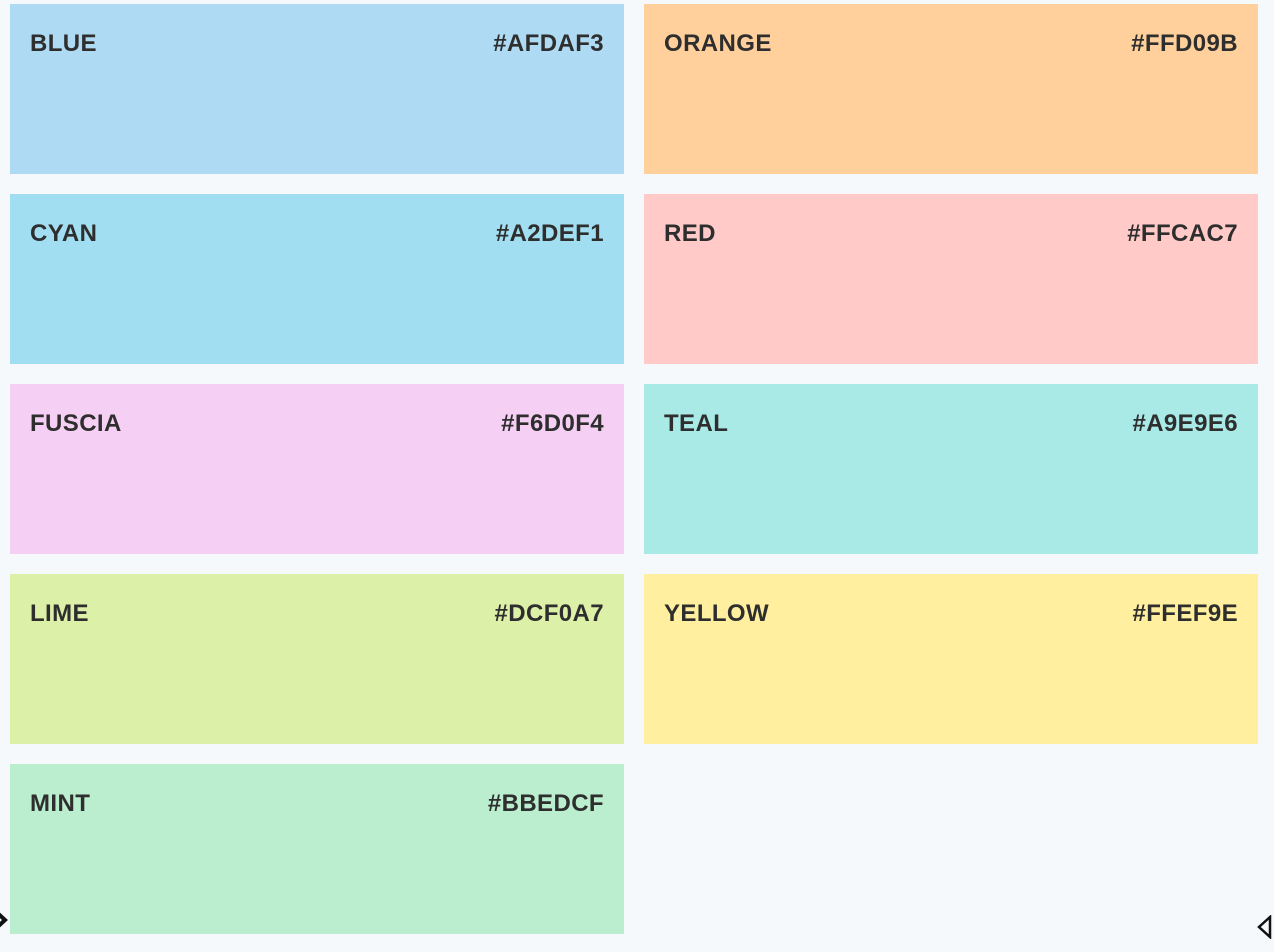  Describe the element at coordinates (548, 43) in the screenshot. I see `swatch-hex: #AFDAF3` at that location.